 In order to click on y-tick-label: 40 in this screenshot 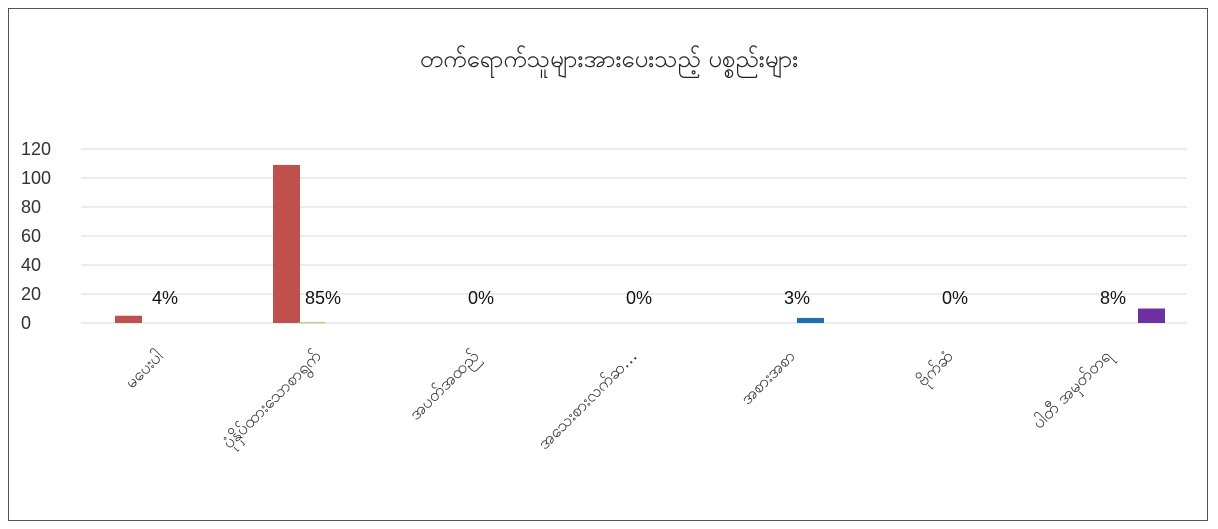, I will do `click(31, 265)`.